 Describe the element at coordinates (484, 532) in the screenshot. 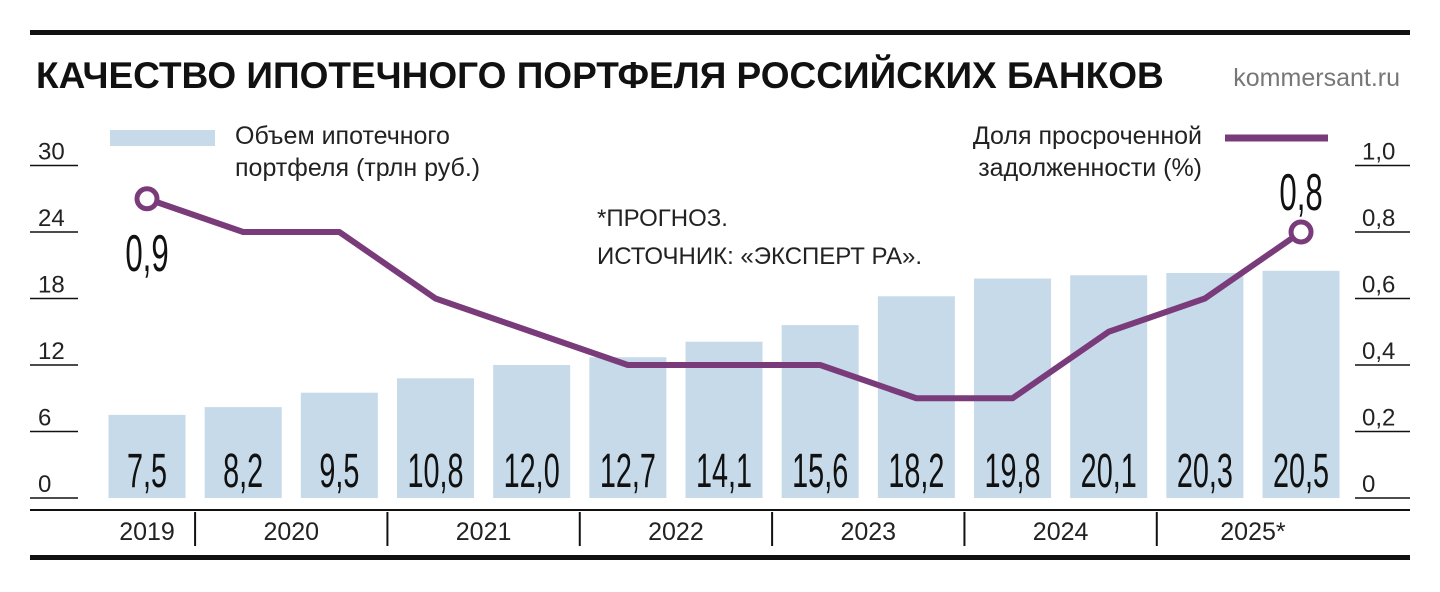

I see `x-tick-label: 2021` at that location.